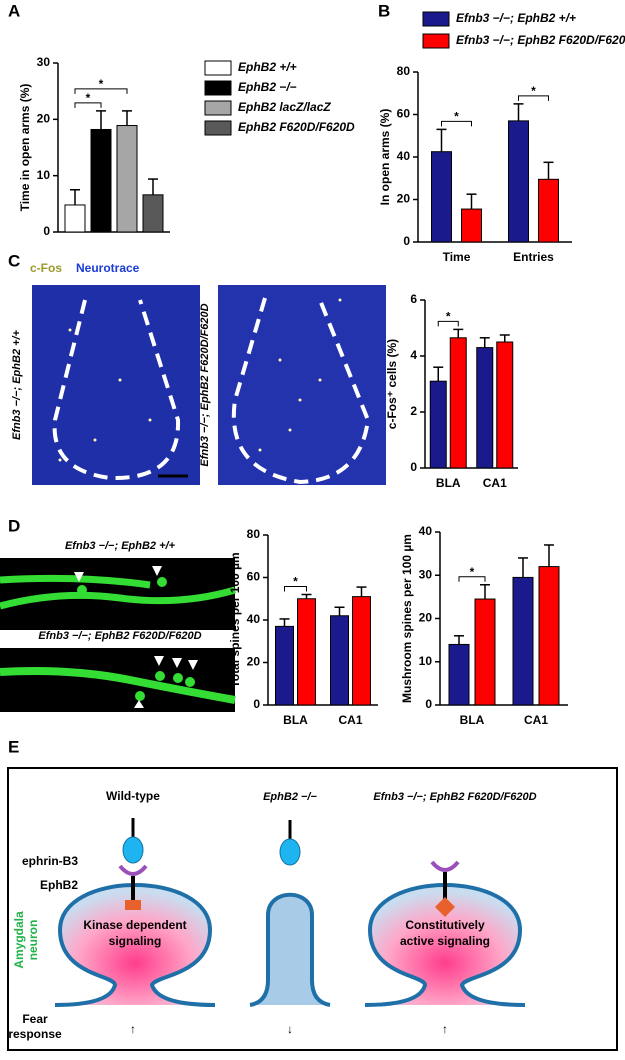 This screenshot has width=625, height=1060. Describe the element at coordinates (135, 941) in the screenshot. I see `signaling-label: signaling` at that location.